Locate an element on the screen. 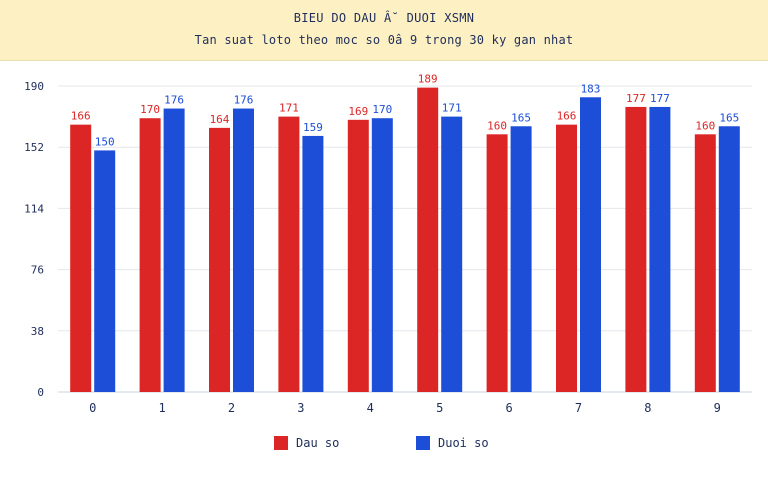 This screenshot has height=480, width=768. data-label-duoi: 150 is located at coordinates (105, 141).